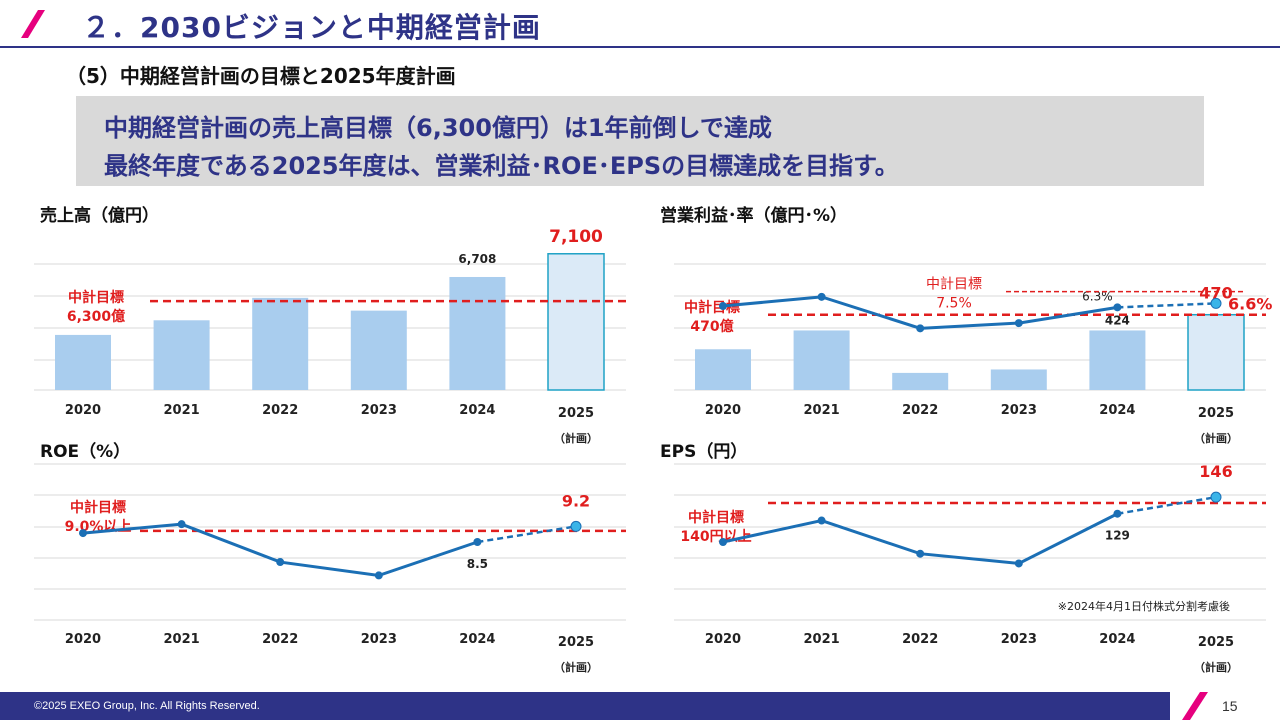 This screenshot has width=1280, height=720. Describe the element at coordinates (477, 259) in the screenshot. I see `sales-data-label: 6,708` at that location.